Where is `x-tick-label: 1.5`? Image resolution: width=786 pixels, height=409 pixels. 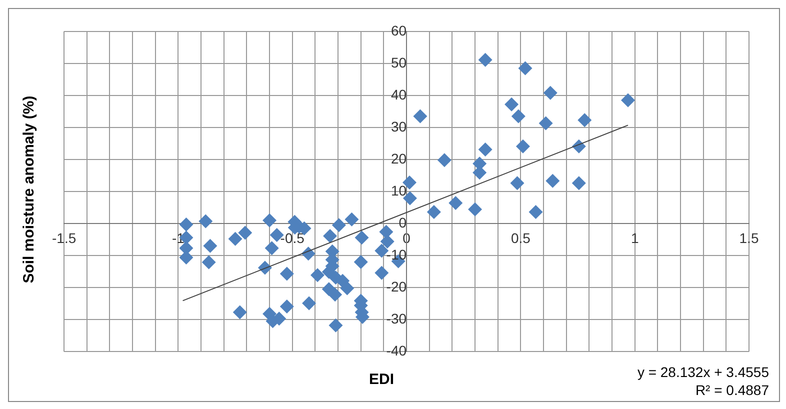 x-tick-label: 1.5 is located at coordinates (749, 238).